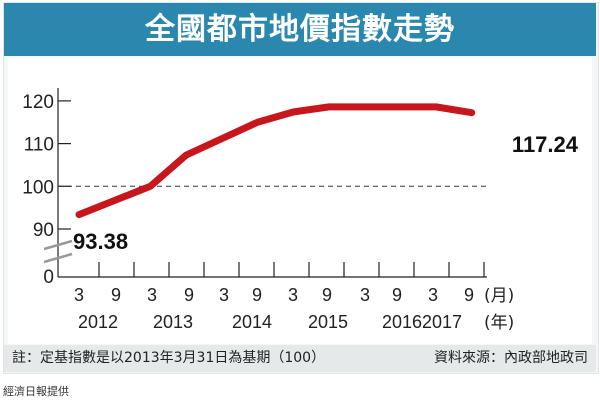 This screenshot has width=600, height=416. I want to click on y-tick-label: 110, so click(39, 145).